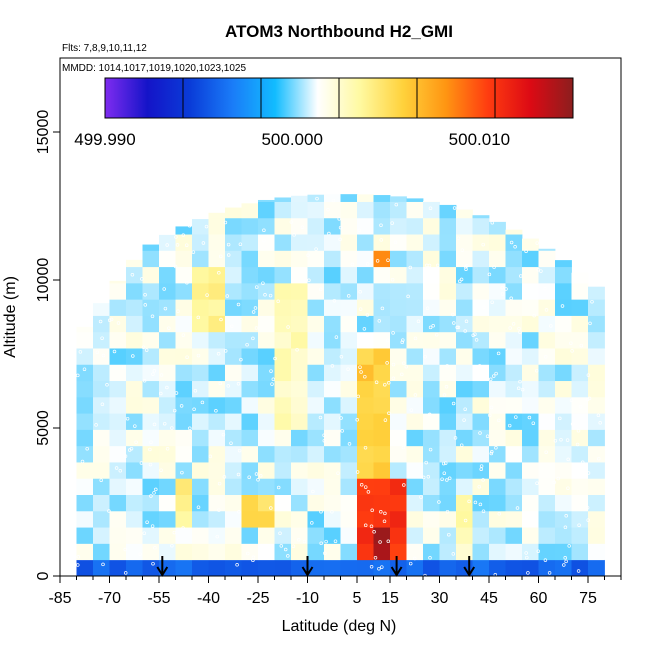 The height and width of the screenshot is (650, 650). What do you see at coordinates (479, 139) in the screenshot?
I see `colorbar-tick-label: 500.010` at bounding box center [479, 139].